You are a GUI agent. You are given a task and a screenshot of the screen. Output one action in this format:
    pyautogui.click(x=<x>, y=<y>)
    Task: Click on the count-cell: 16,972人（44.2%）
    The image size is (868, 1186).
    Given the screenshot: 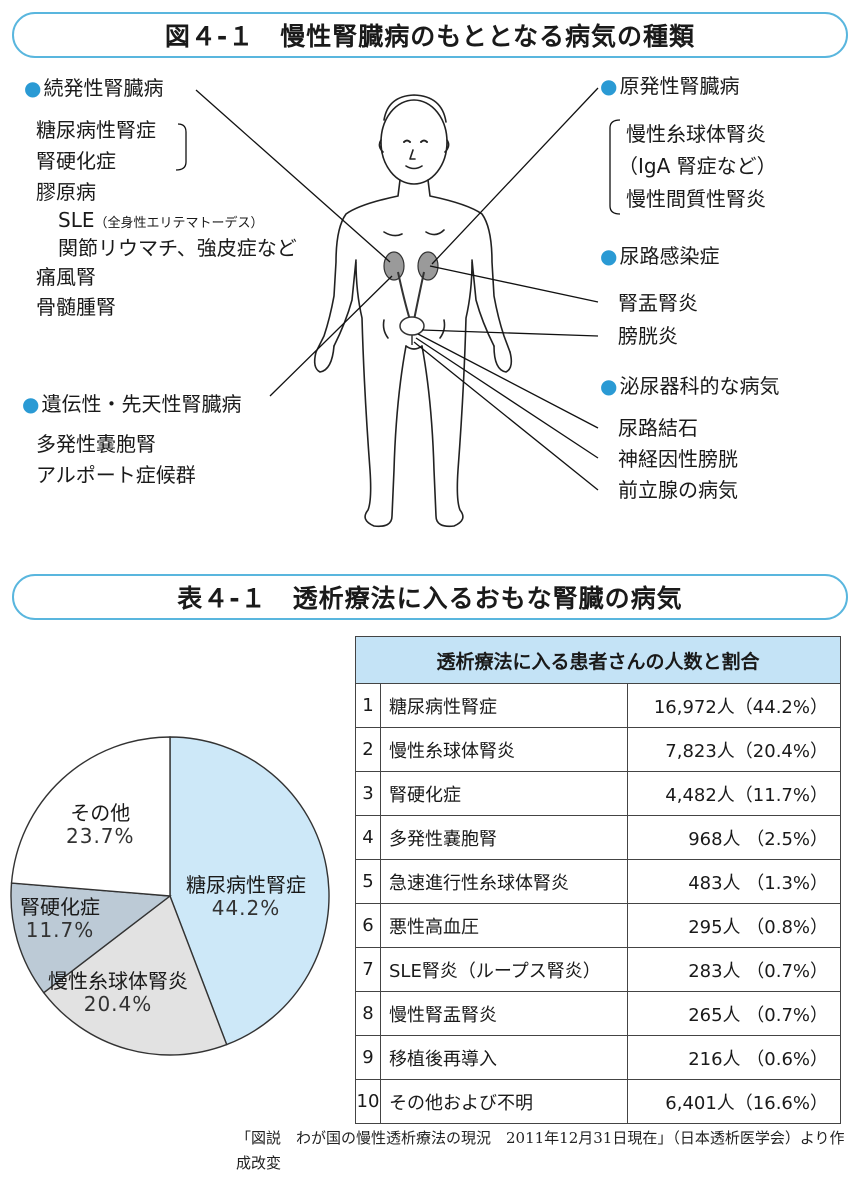 What is the action you would take?
    pyautogui.click(x=734, y=705)
    